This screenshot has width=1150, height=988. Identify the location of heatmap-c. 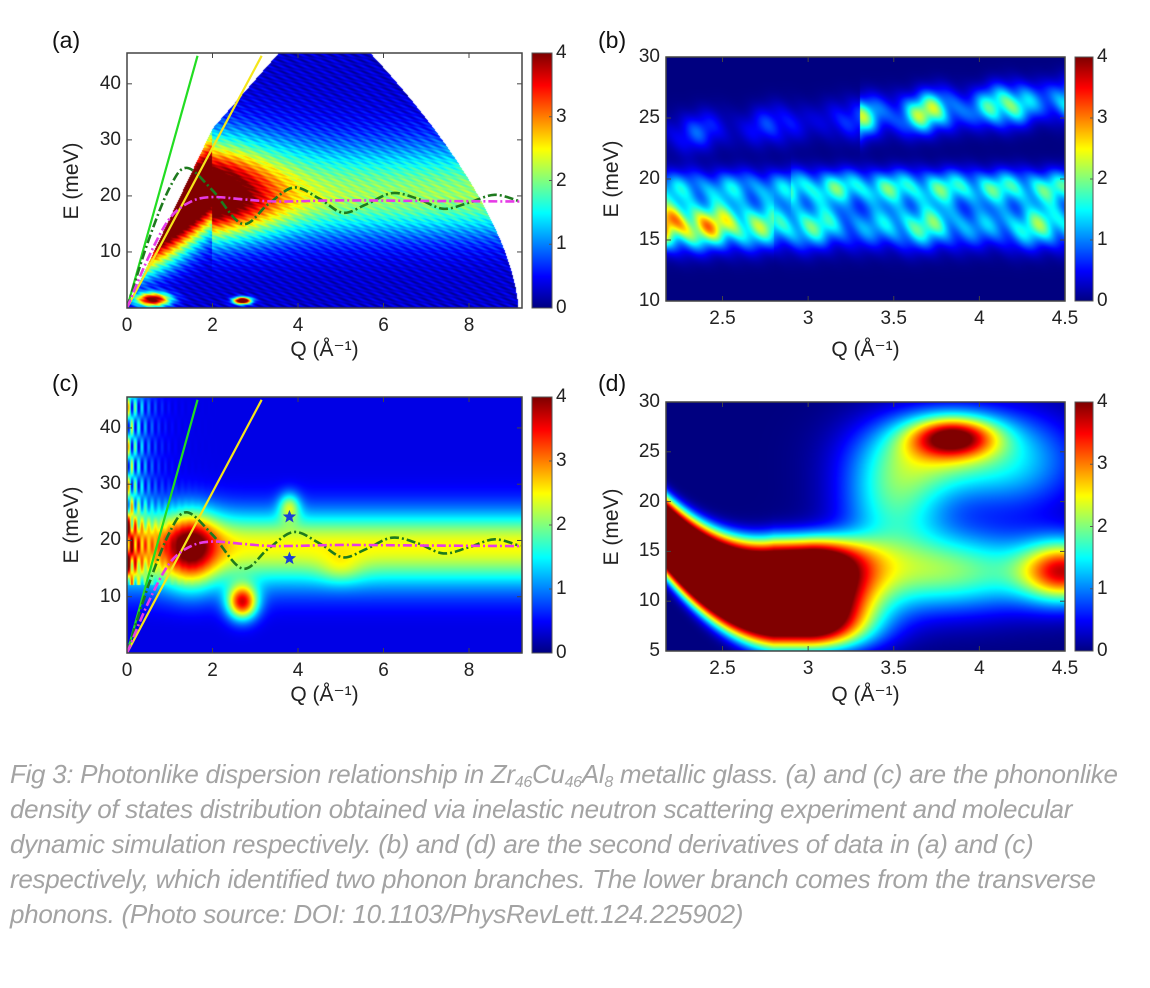
(324, 525).